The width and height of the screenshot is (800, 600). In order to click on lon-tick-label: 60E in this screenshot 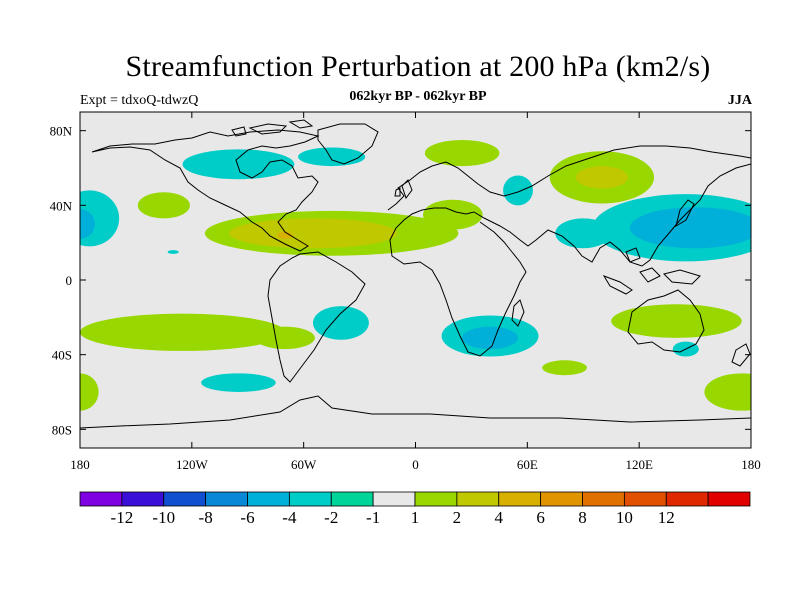, I will do `click(527, 464)`.